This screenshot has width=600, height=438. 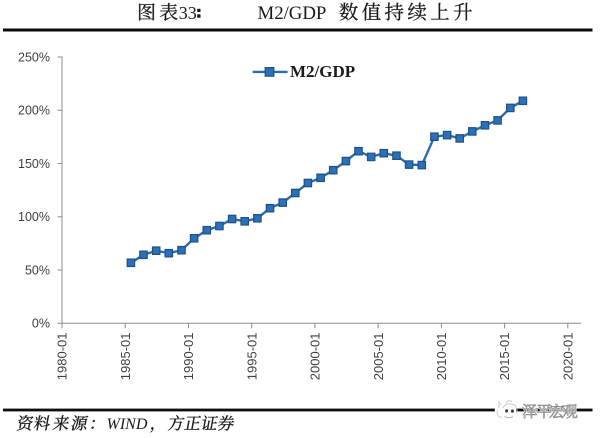 What do you see at coordinates (34, 164) in the screenshot?
I see `svg-text: 150%` at bounding box center [34, 164].